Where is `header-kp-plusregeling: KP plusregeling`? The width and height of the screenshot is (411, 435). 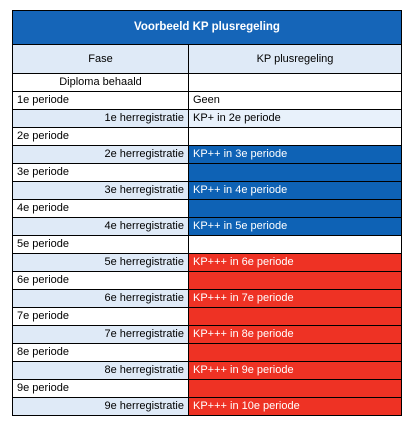 header-kp-plusregeling: KP plusregeling is located at coordinates (295, 59).